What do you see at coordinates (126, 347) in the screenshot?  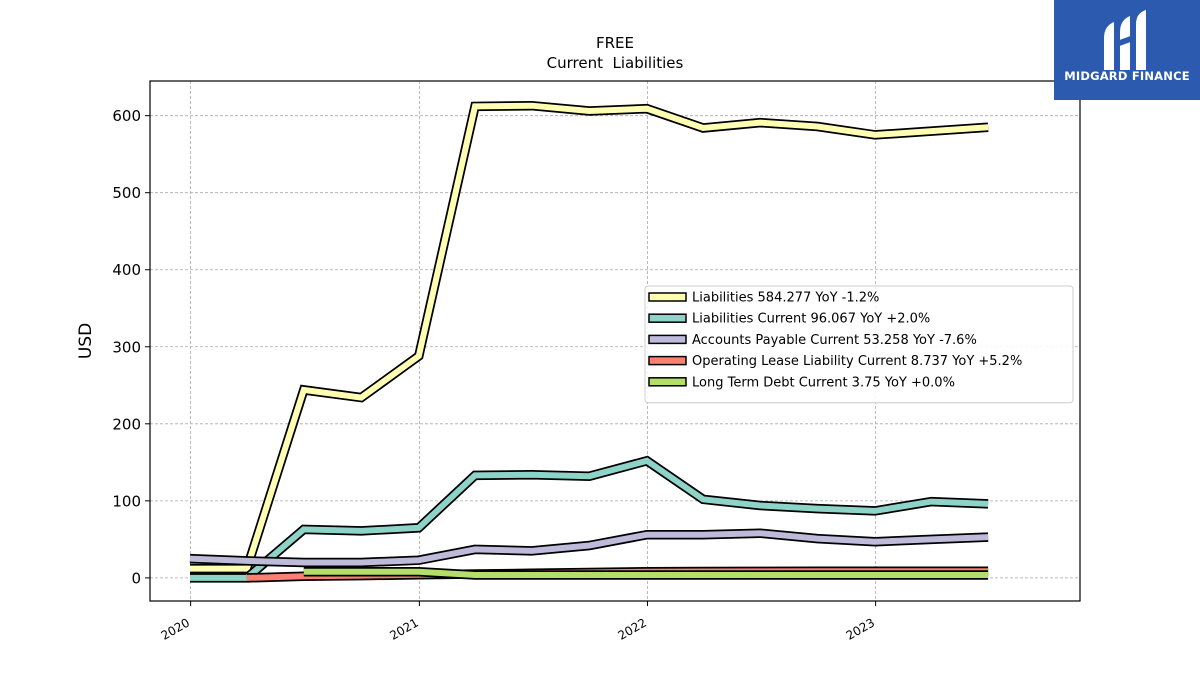 I see `y-tick-label: 300` at bounding box center [126, 347].